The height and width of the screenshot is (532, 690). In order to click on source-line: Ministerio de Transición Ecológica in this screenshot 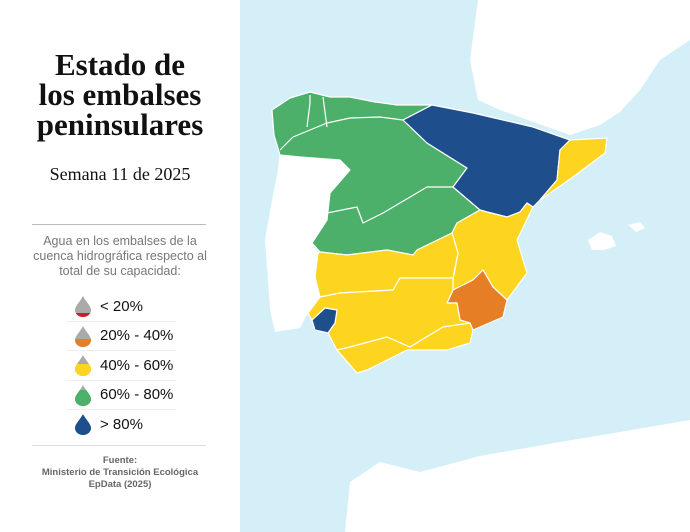, I will do `click(120, 472)`.